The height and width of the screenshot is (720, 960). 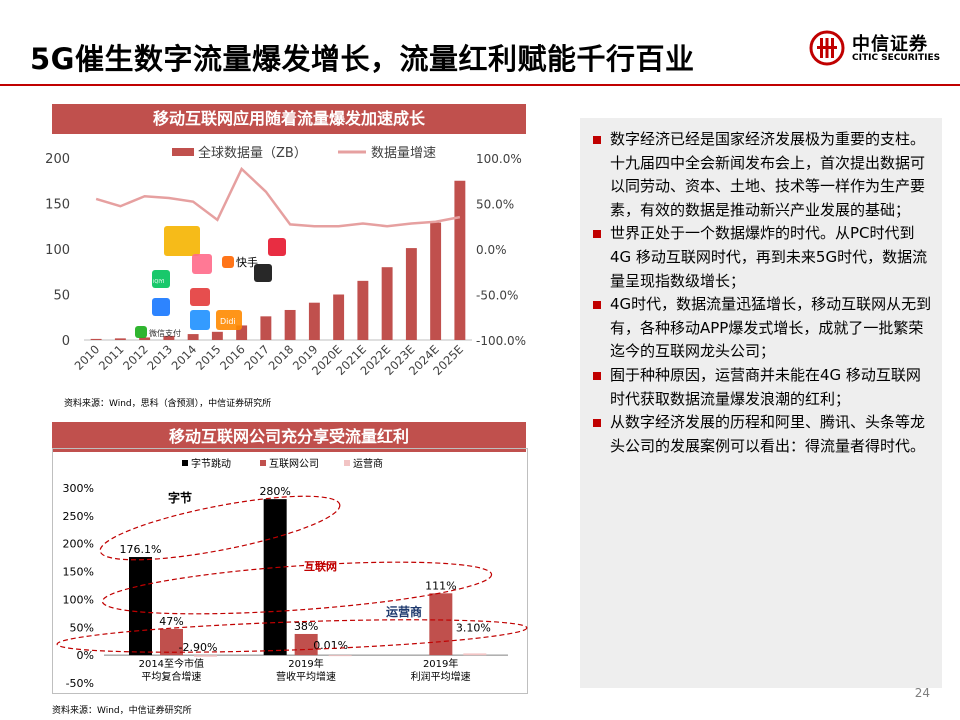 I want to click on citic-logo: 中信证券 CITIC SECURITIES, so click(x=878, y=47).